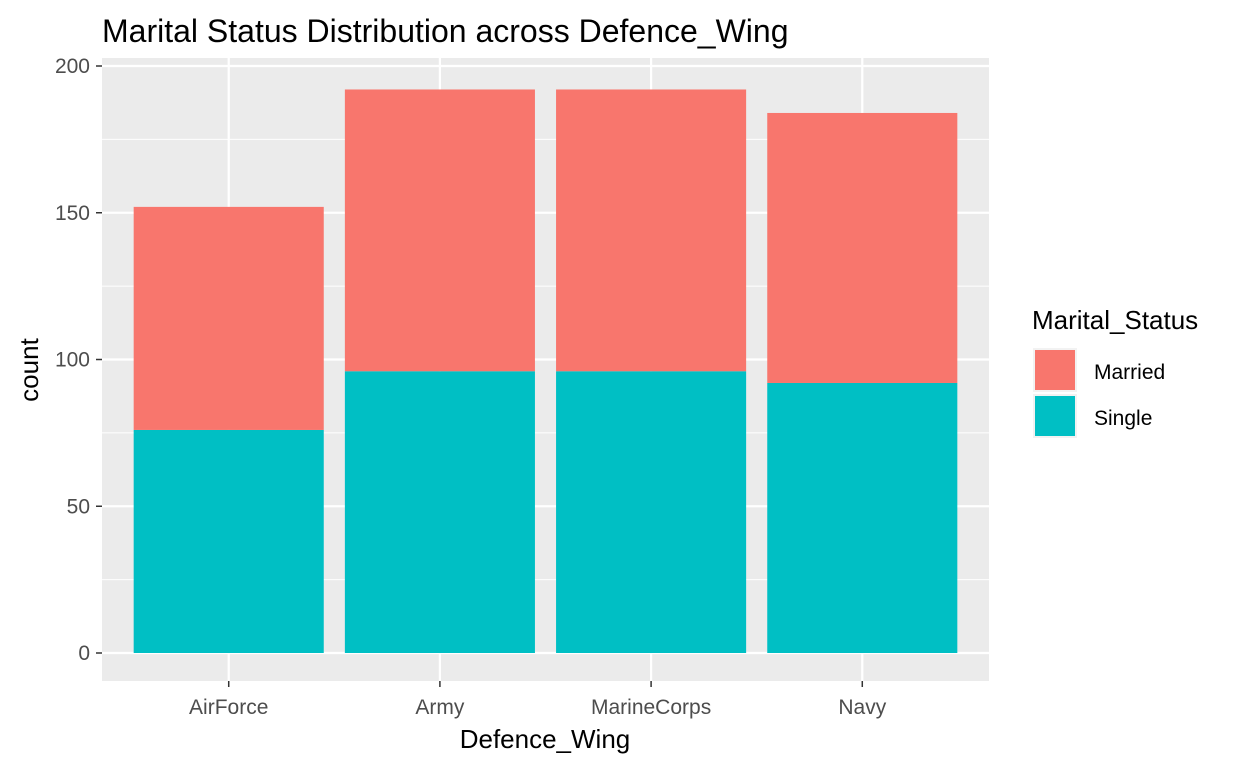 This screenshot has width=1248, height=768. What do you see at coordinates (1099, 393) in the screenshot?
I see `legend-items: Married Single` at bounding box center [1099, 393].